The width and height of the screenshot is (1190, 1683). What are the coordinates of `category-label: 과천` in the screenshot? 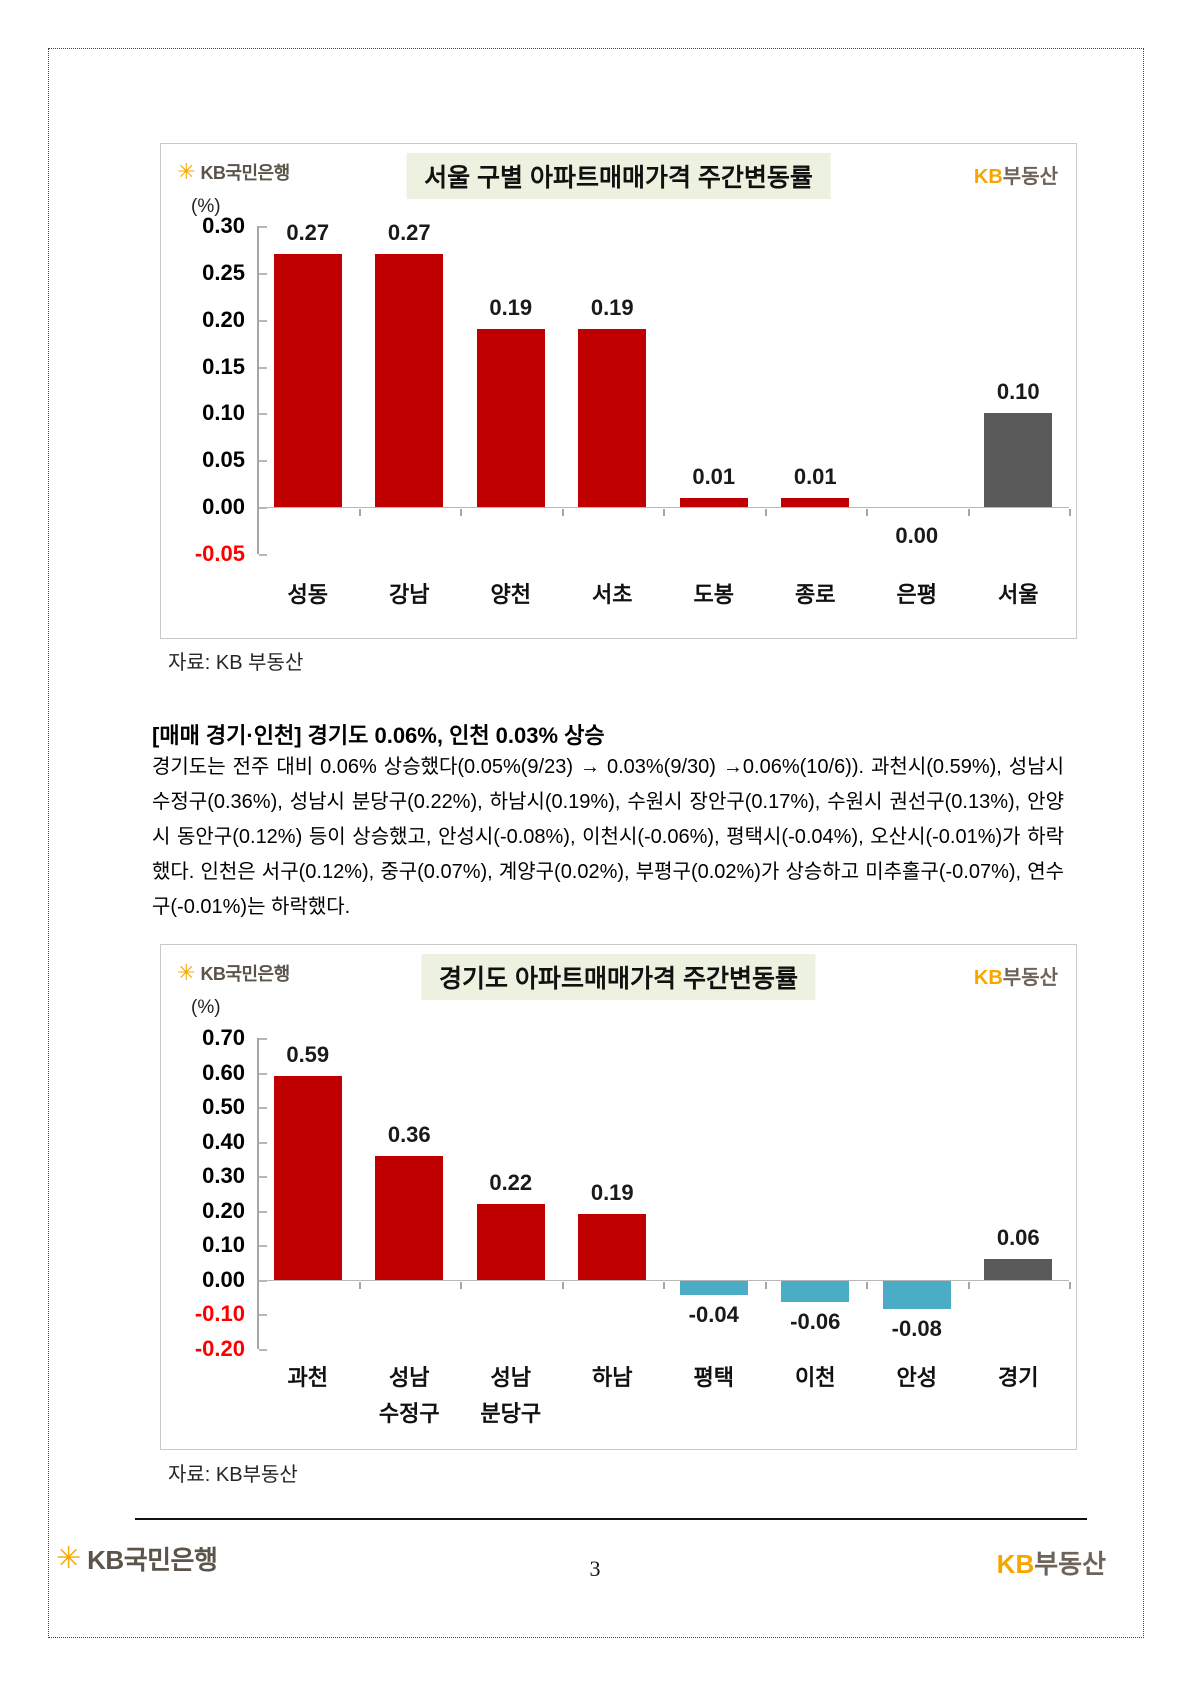 It's located at (308, 1378).